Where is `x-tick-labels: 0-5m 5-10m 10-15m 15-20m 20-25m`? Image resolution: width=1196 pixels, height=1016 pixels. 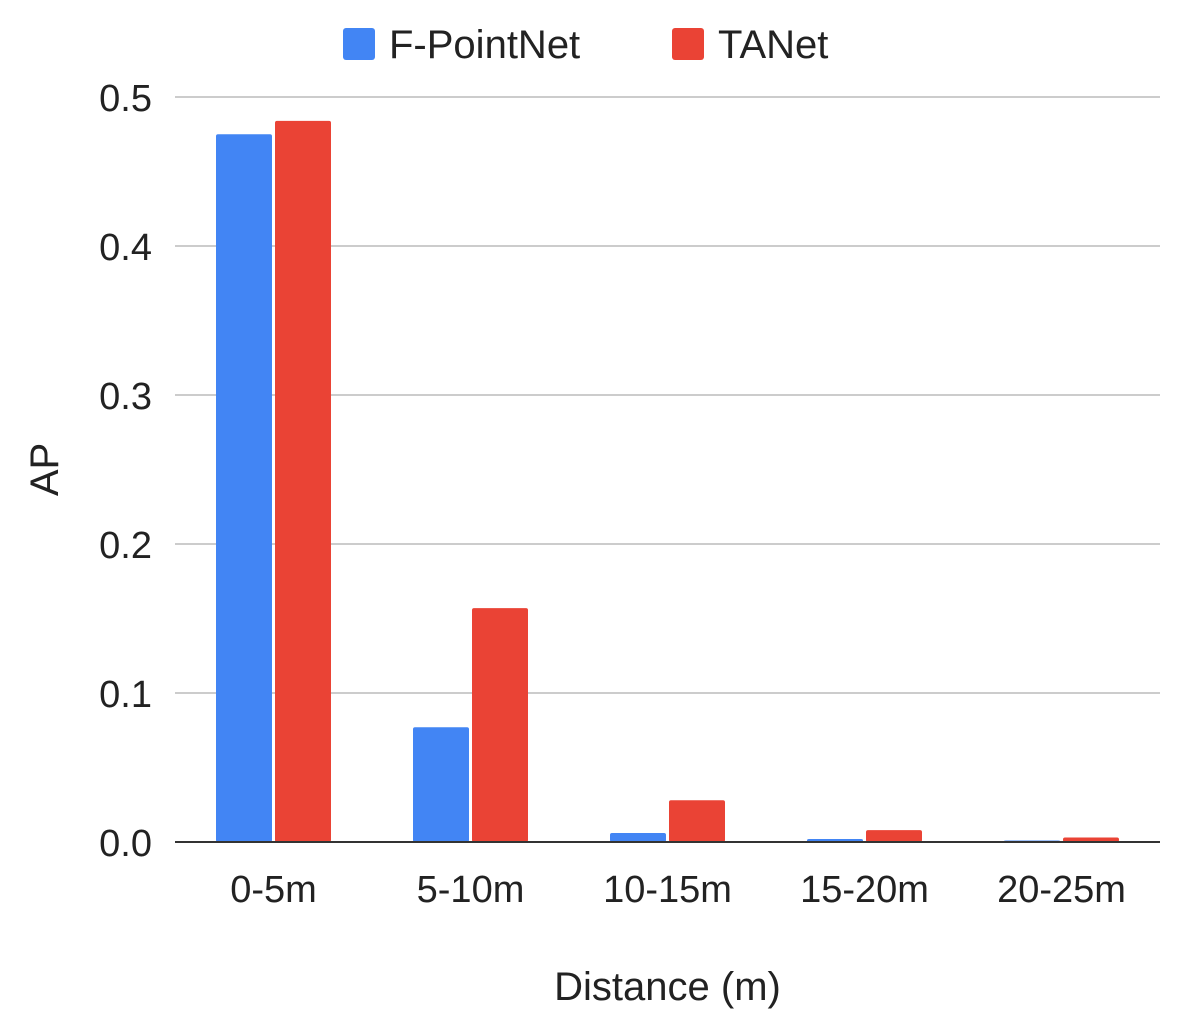
x-tick-labels: 0-5m 5-10m 10-15m 15-20m 20-25m is located at coordinates (678, 890).